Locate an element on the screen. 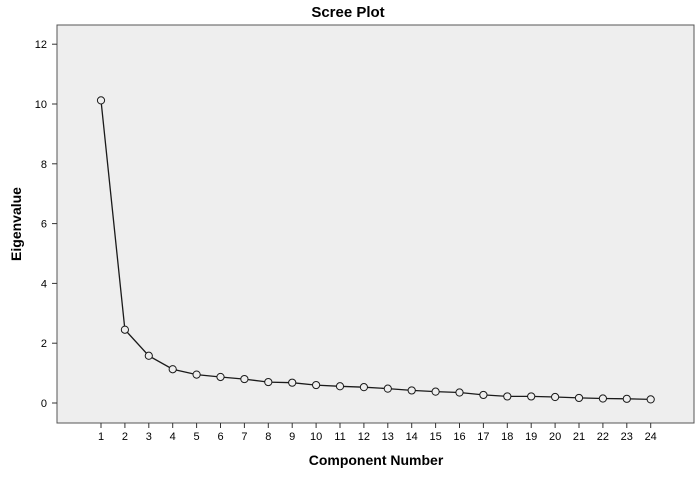 The image size is (700, 479). y-tick-label: 0 is located at coordinates (44, 404).